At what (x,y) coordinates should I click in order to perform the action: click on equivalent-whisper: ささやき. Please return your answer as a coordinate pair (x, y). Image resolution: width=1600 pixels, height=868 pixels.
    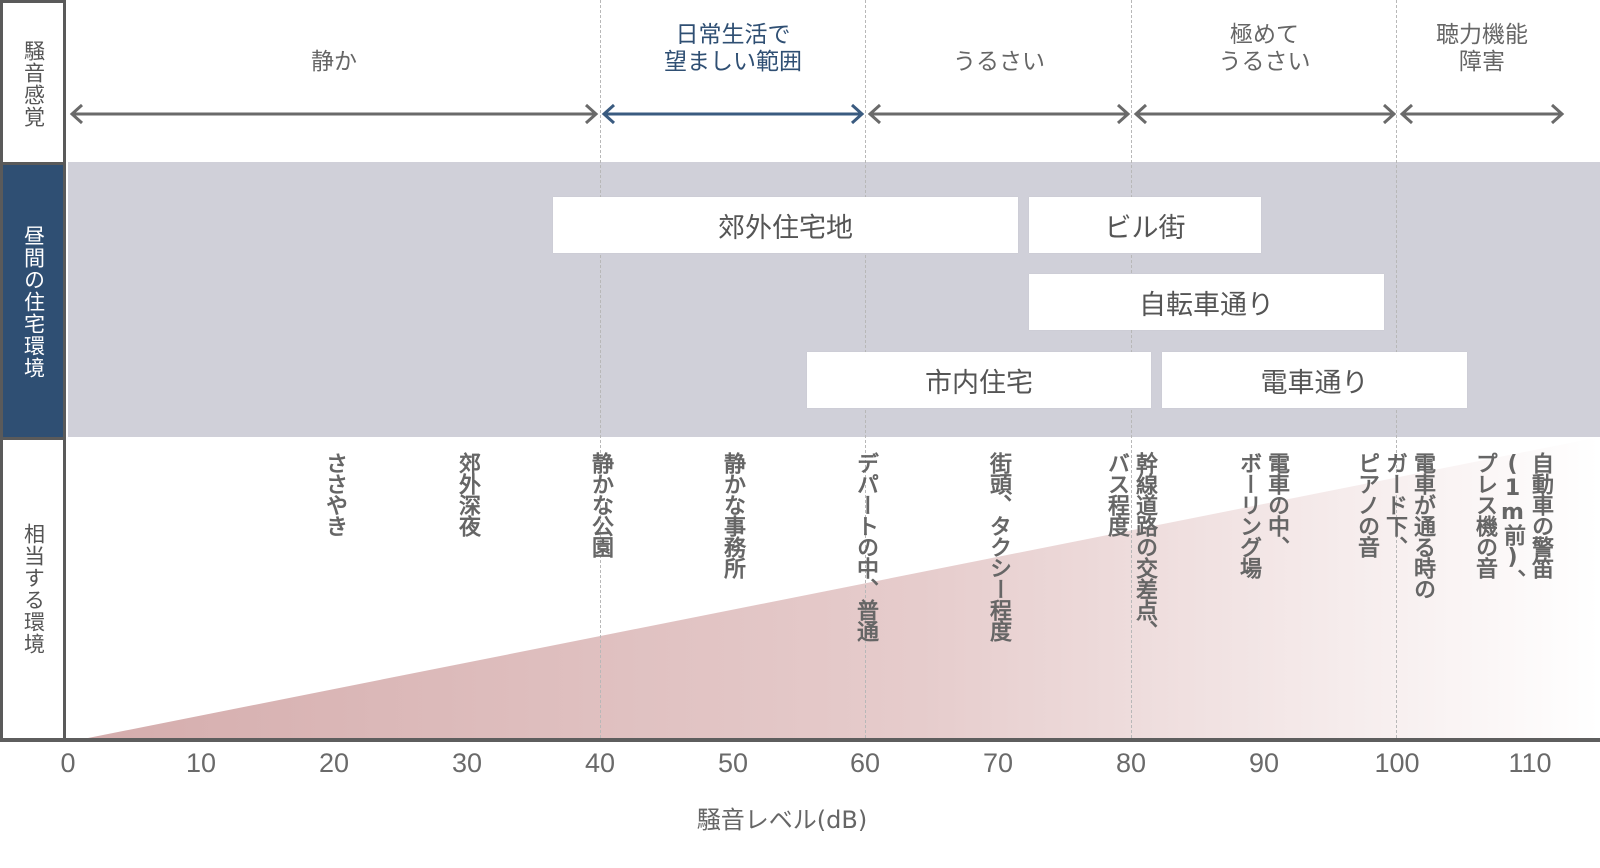
    Looking at the image, I should click on (334, 494).